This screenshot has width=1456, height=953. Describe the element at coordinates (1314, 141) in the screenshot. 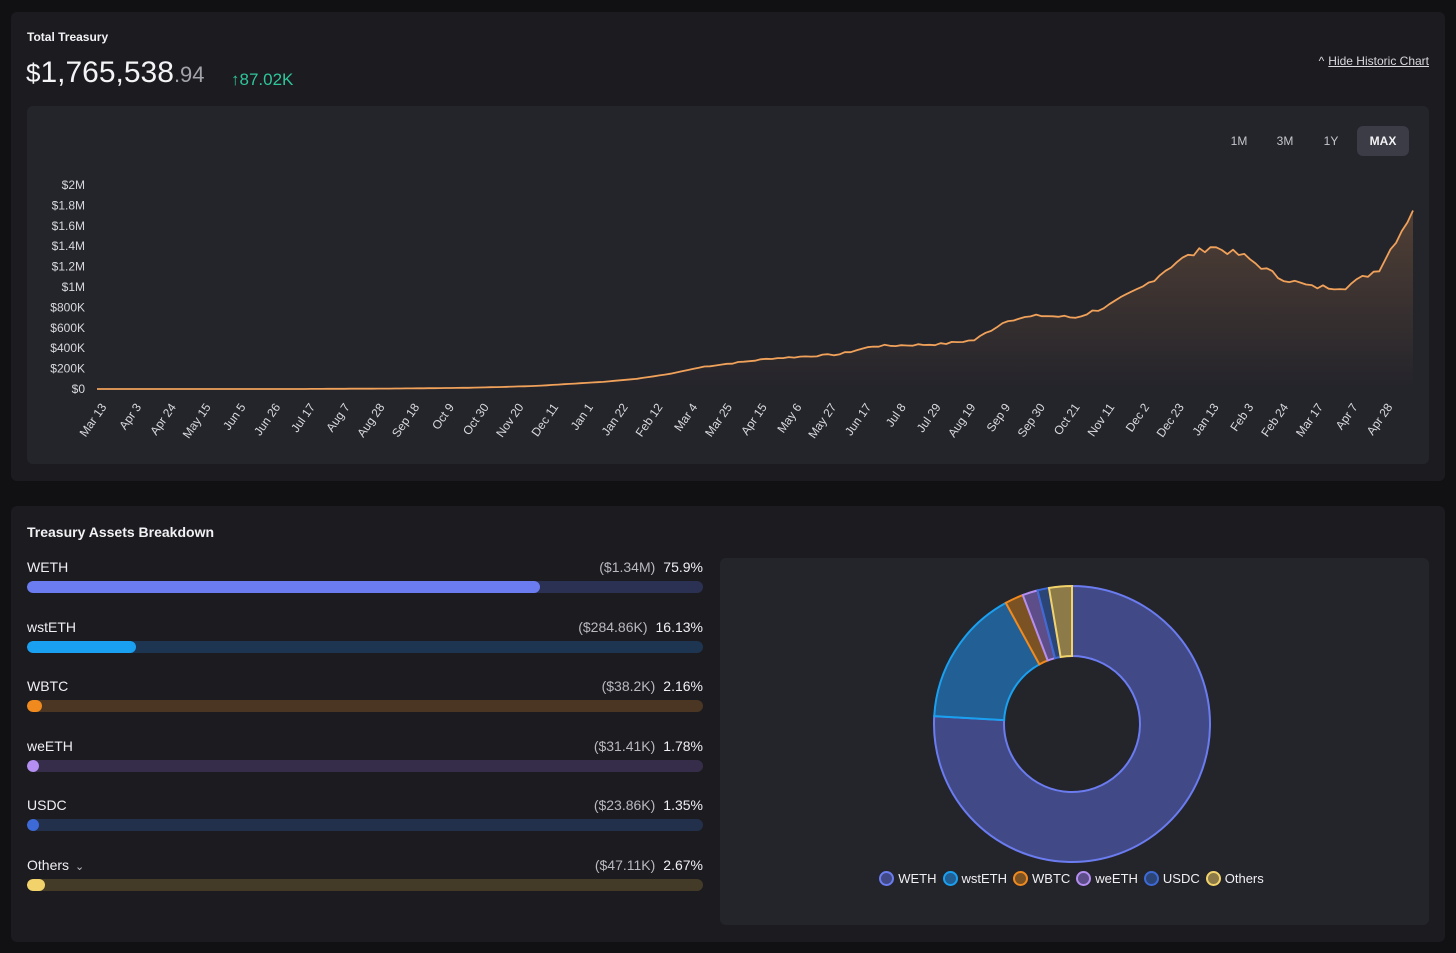

I see `time-range-selector: 1M 3M 1Y MAX` at that location.